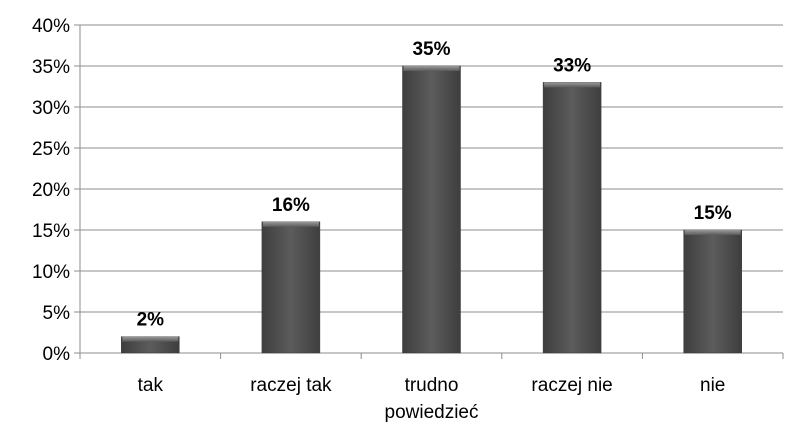 The width and height of the screenshot is (789, 432). Describe the element at coordinates (572, 65) in the screenshot. I see `data-label: 33%` at that location.